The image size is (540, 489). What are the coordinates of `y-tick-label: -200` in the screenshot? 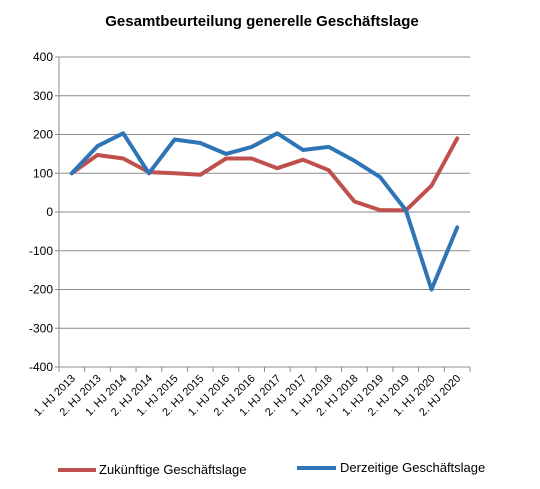 It's located at (41, 290).